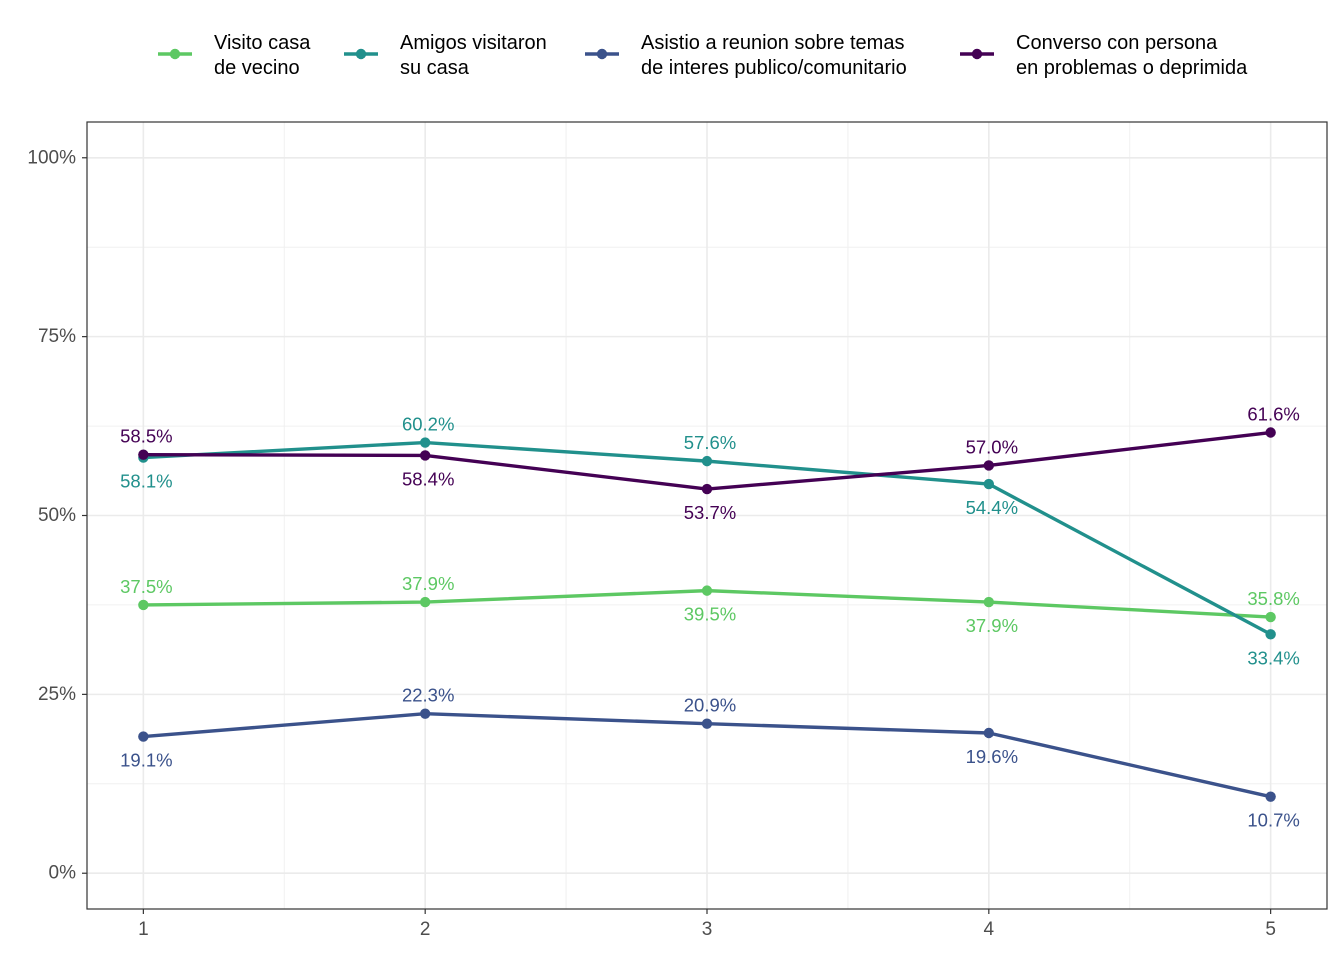  Describe the element at coordinates (146, 760) in the screenshot. I see `data-label: 19.1%` at that location.